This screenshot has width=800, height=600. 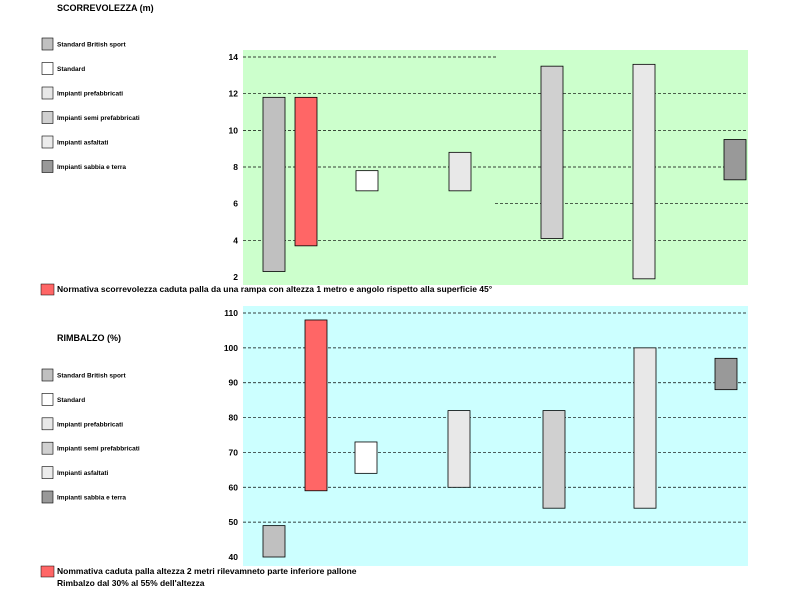 What do you see at coordinates (235, 204) in the screenshot?
I see `chart1-ytick-label: 6` at bounding box center [235, 204].